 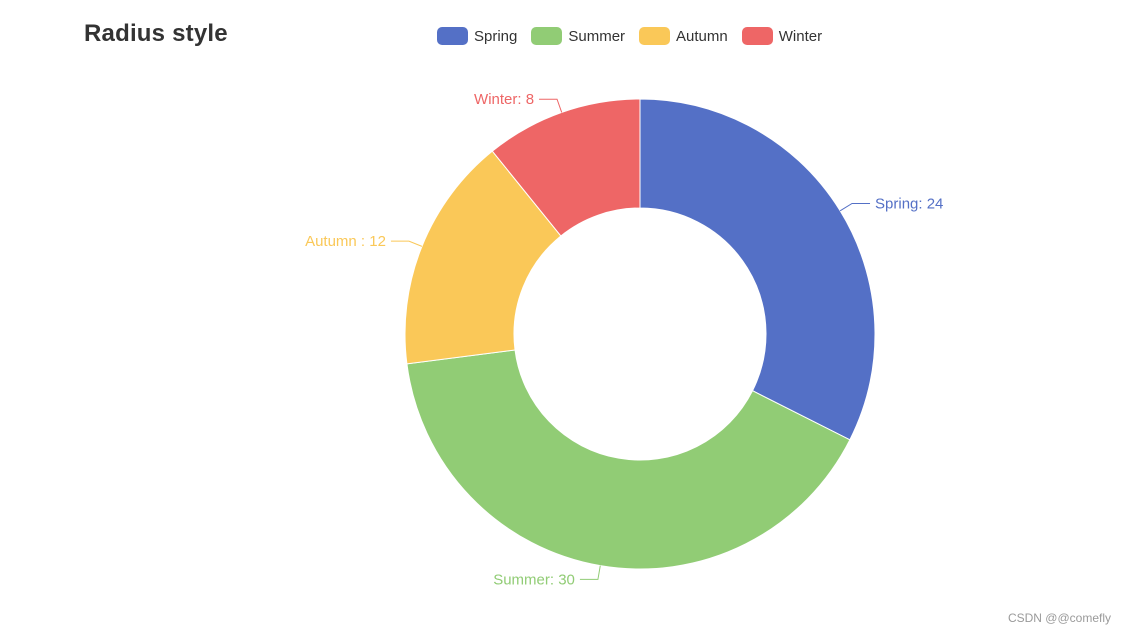 What do you see at coordinates (452, 36) in the screenshot?
I see `legend-swatch-spring` at bounding box center [452, 36].